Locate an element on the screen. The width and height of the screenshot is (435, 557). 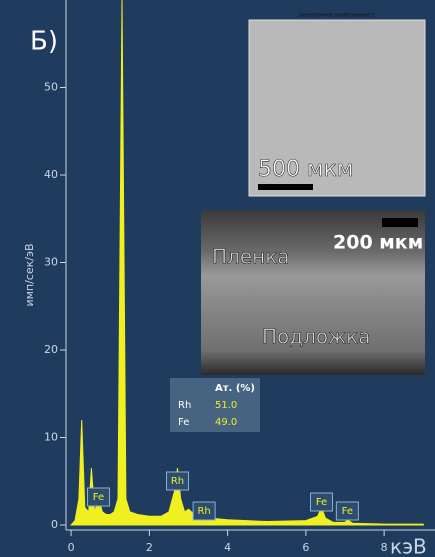
x-tick-label: 4 is located at coordinates (227, 547).